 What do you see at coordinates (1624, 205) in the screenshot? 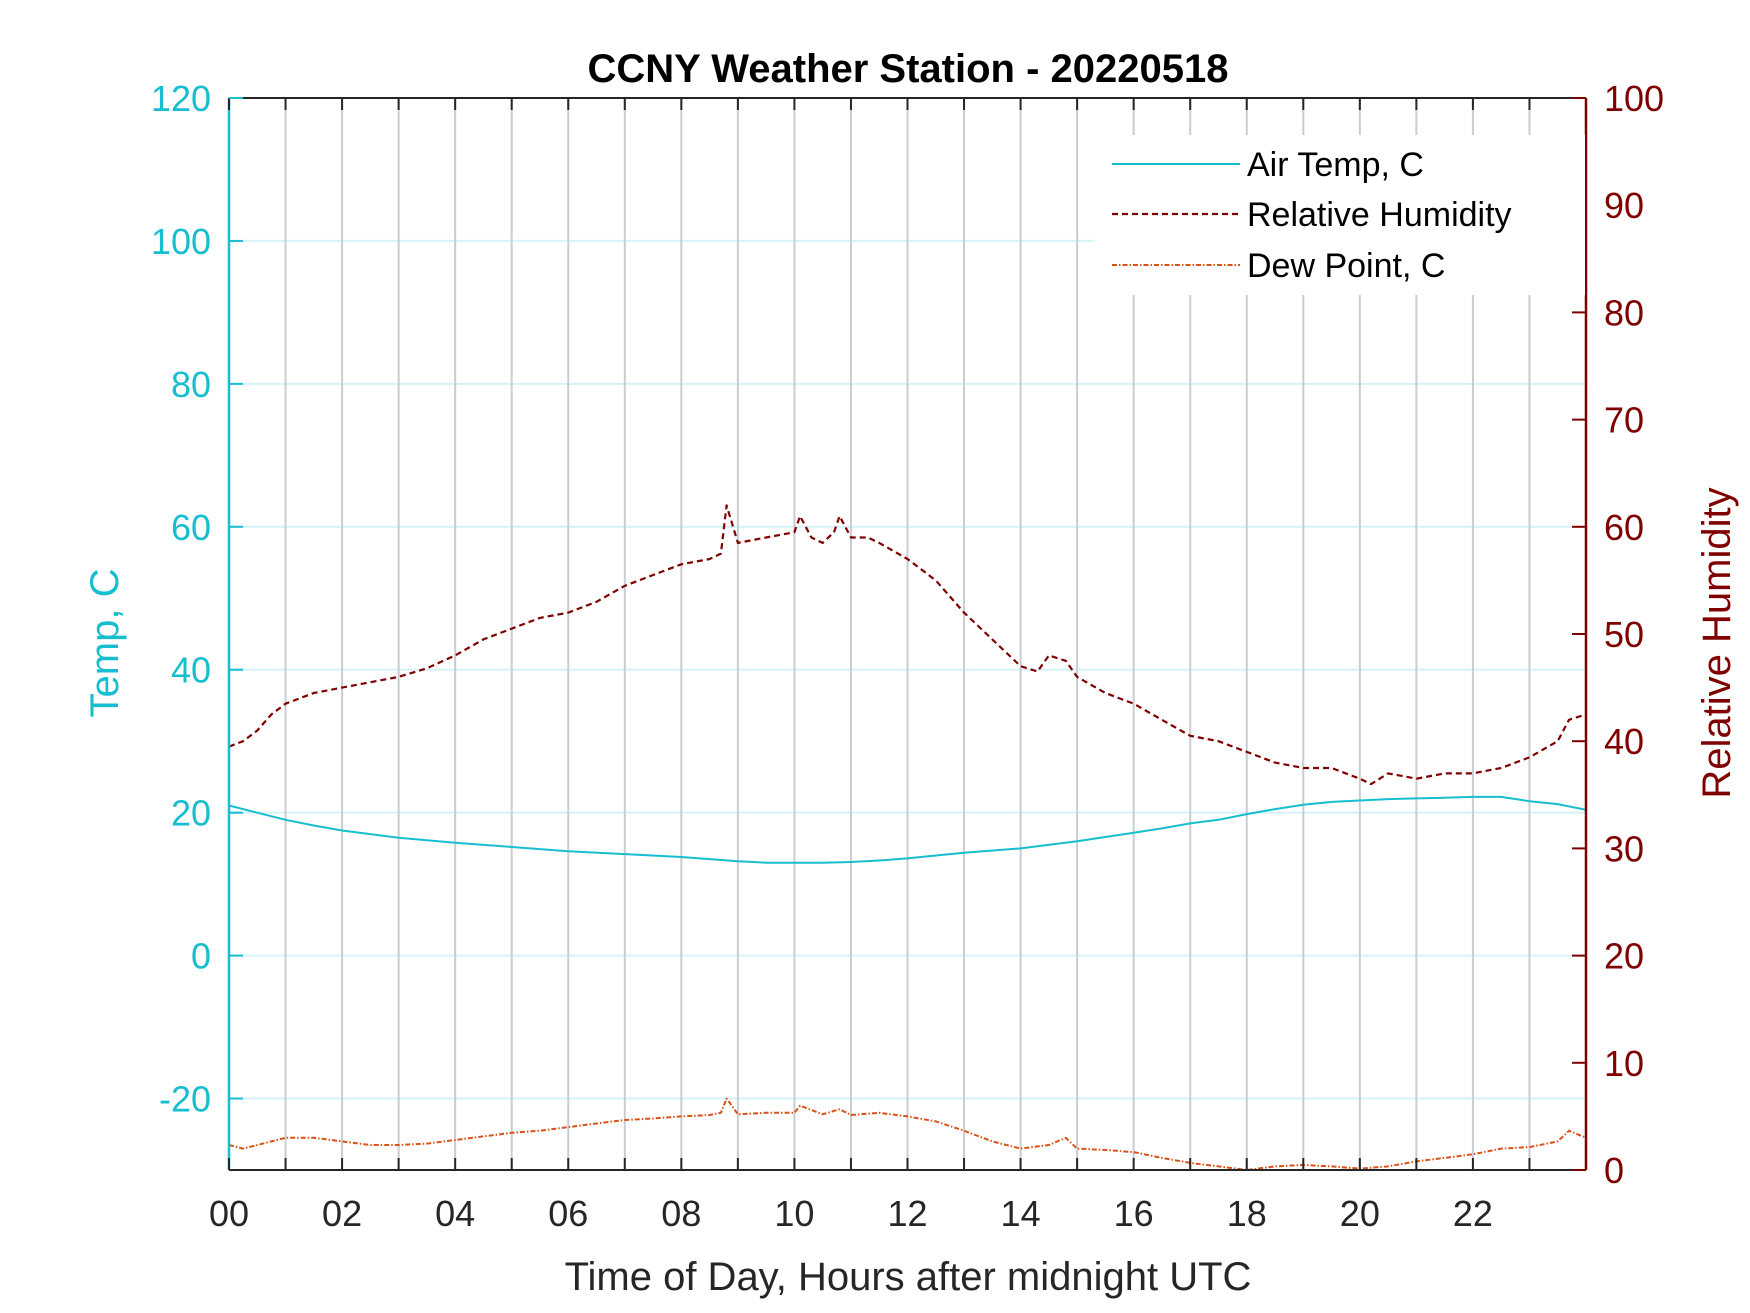
I see `y-right-tick-label-90: 90` at bounding box center [1624, 205].